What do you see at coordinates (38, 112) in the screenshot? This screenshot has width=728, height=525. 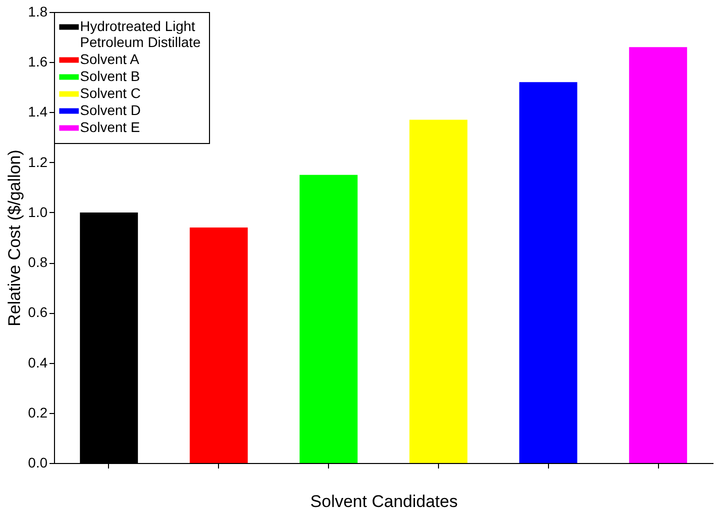 I see `y-tick-label: 1.4` at bounding box center [38, 112].